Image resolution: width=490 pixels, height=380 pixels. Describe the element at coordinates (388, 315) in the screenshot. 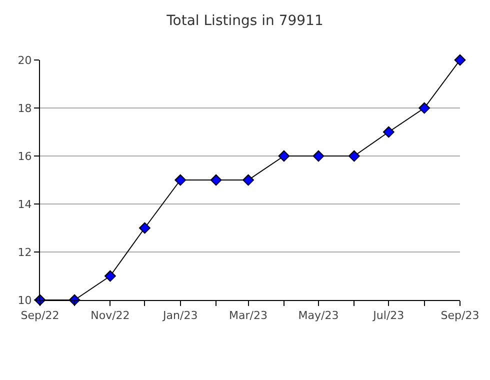

I see `x-tick-label: Jul/23` at that location.